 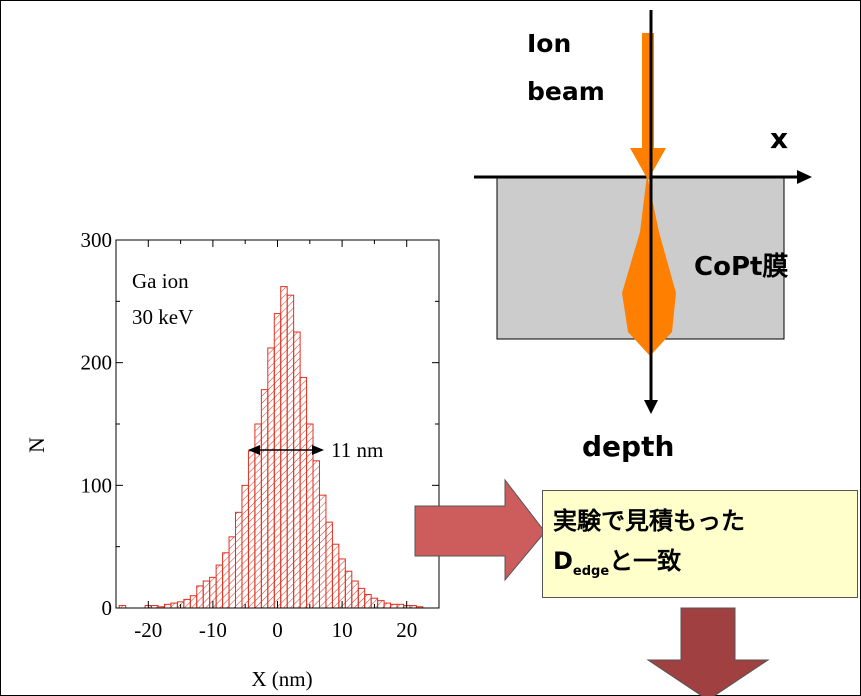 What do you see at coordinates (160, 281) in the screenshot?
I see `legend-line1: Ga ion` at bounding box center [160, 281].